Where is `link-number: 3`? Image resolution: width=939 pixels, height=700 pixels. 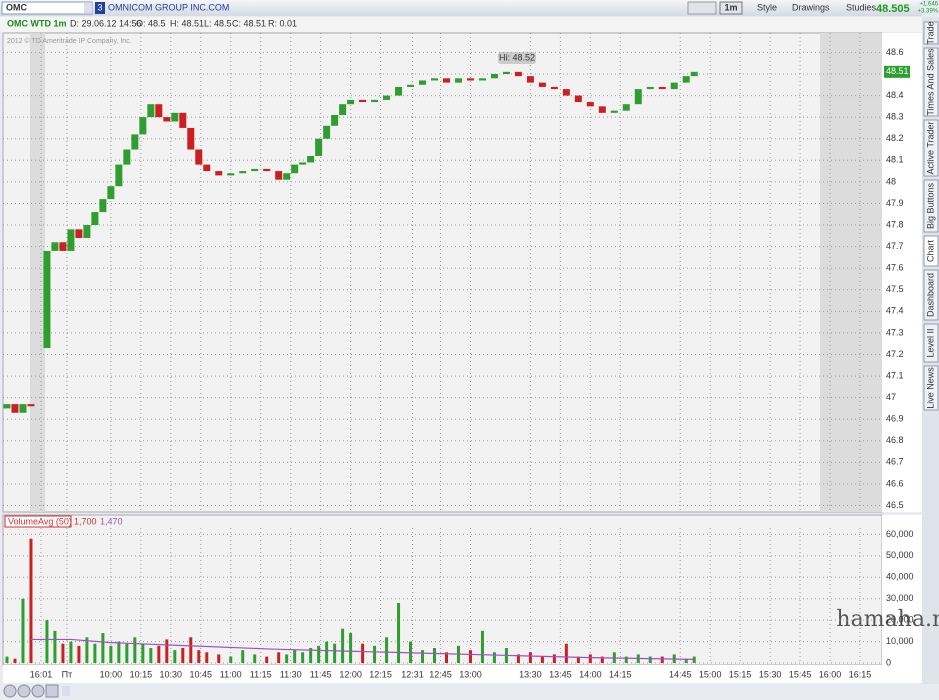
link-number: 3 is located at coordinates (99, 7).